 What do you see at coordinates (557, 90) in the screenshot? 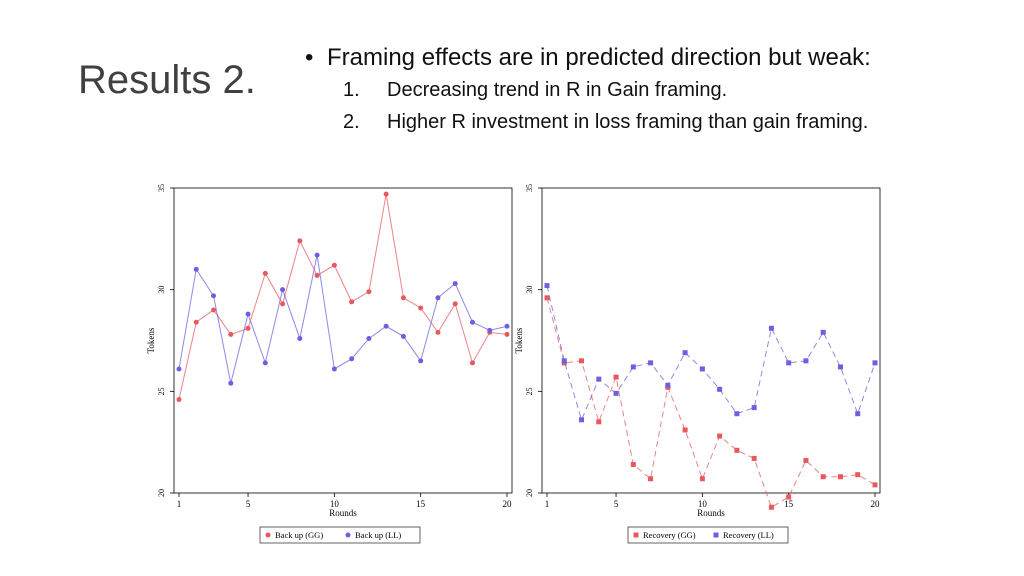
I see `subpoint-text: Decreasing trend in R in Gain framing.` at bounding box center [557, 90].